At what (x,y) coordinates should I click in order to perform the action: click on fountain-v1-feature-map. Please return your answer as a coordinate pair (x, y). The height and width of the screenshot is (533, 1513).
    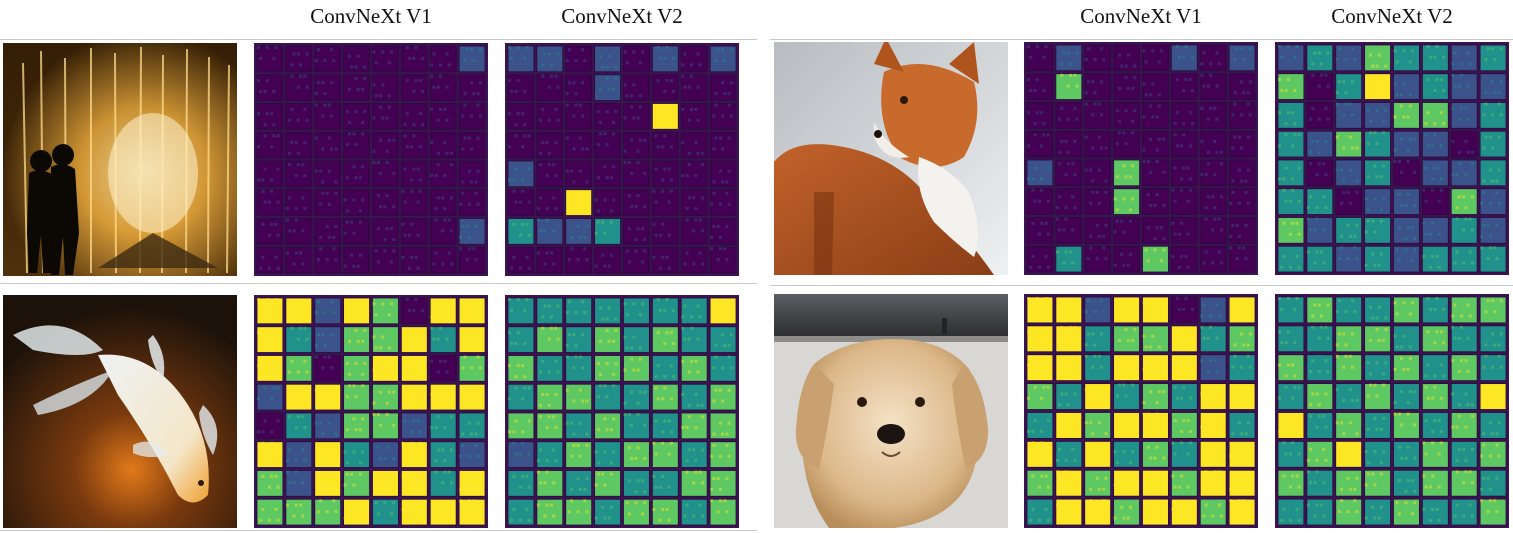
    Looking at the image, I should click on (371, 159).